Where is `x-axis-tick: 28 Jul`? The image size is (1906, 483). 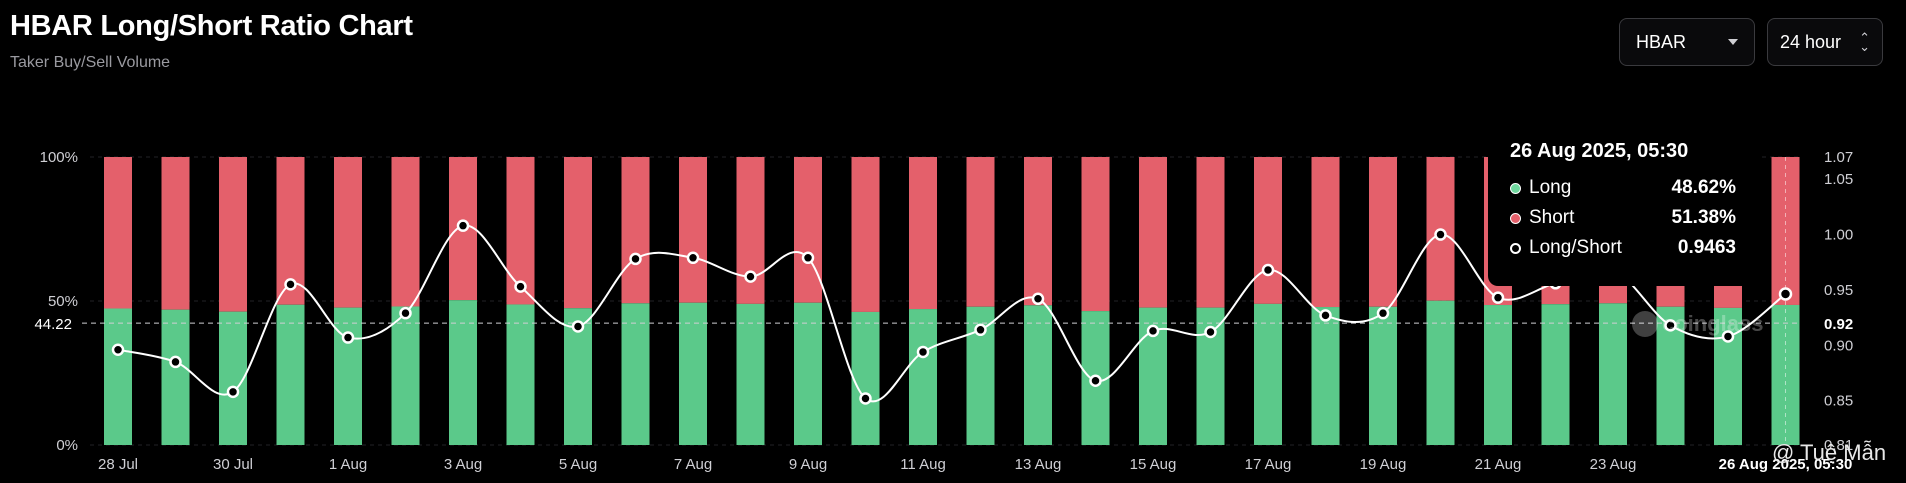
x-axis-tick: 28 Jul is located at coordinates (118, 464).